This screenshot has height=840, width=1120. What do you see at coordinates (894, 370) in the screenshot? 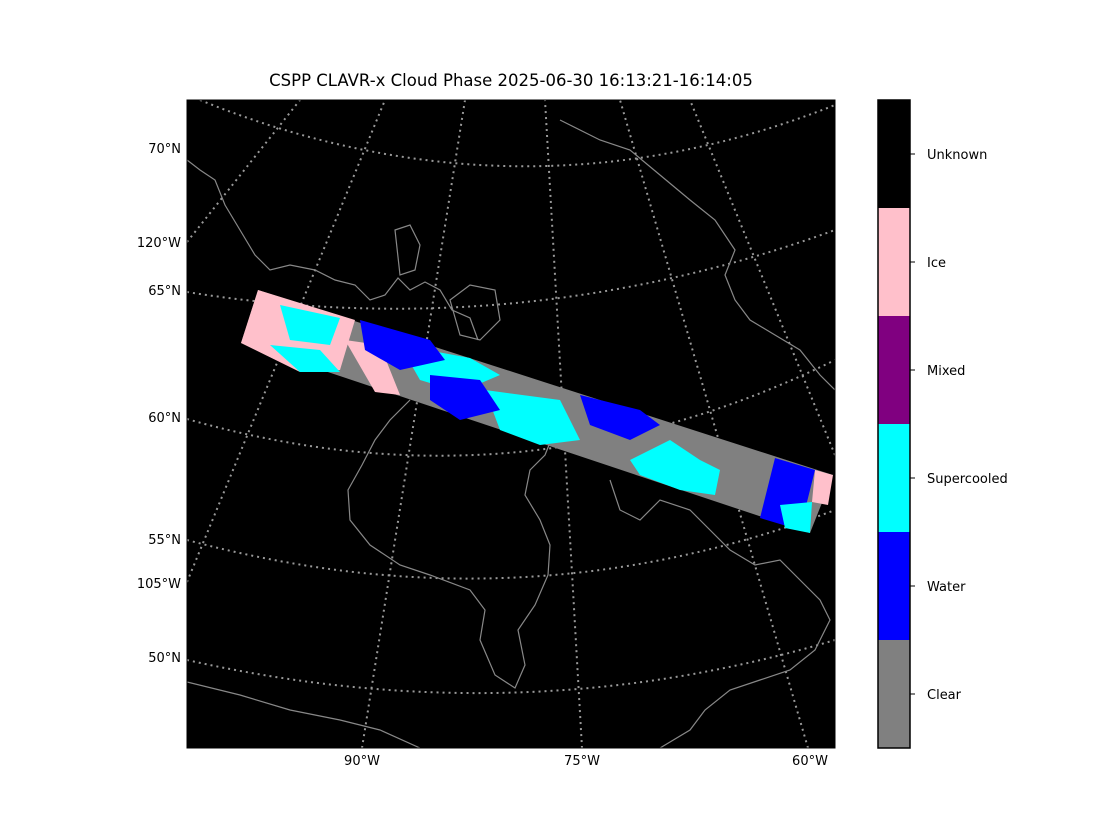
I see `colorbar-swatch-mixed` at bounding box center [894, 370].